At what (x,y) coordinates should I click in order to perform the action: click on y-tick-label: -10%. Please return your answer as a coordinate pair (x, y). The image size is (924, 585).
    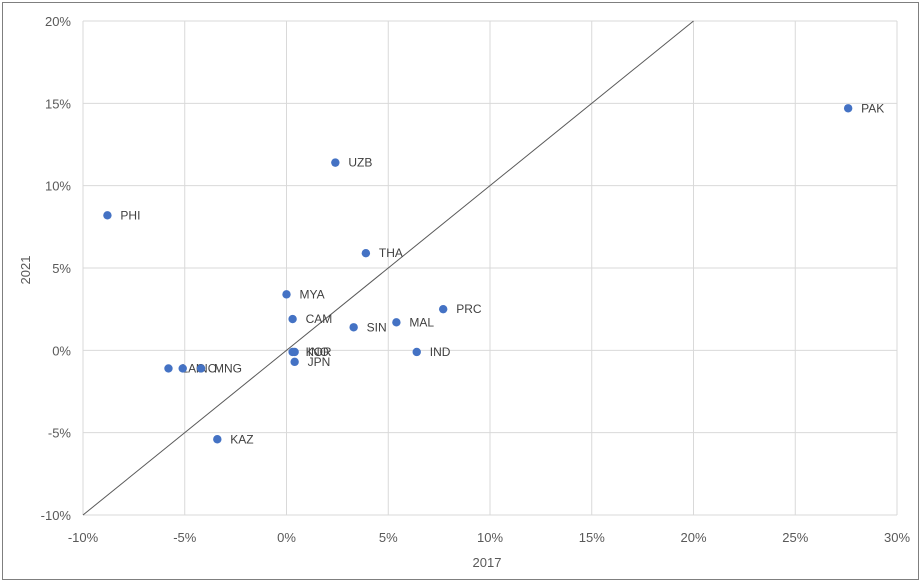
    Looking at the image, I should click on (56, 515).